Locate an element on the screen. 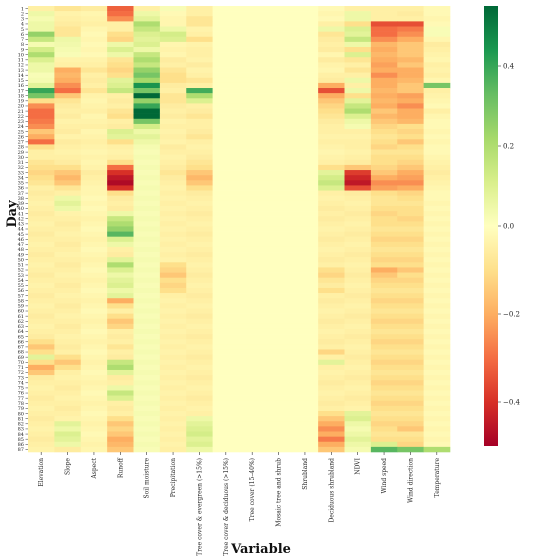 The height and width of the screenshot is (560, 550). y-tick-label: 29 is located at coordinates (21, 153).